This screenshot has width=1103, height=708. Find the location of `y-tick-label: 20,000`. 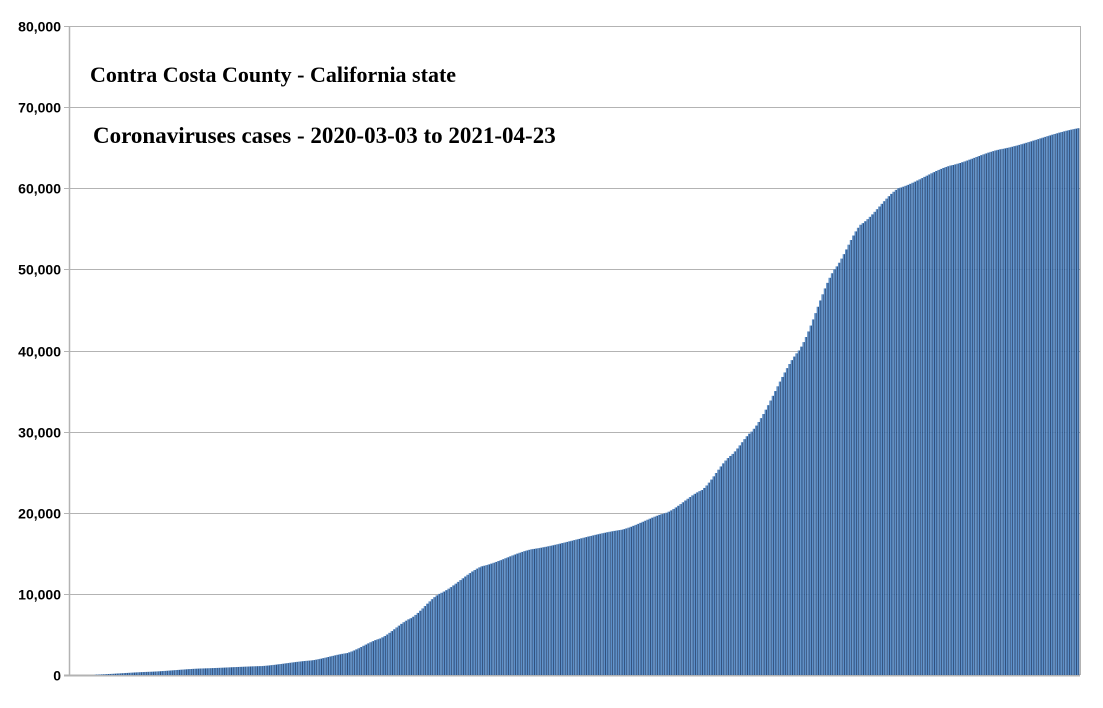

y-tick-label: 20,000 is located at coordinates (39, 514).